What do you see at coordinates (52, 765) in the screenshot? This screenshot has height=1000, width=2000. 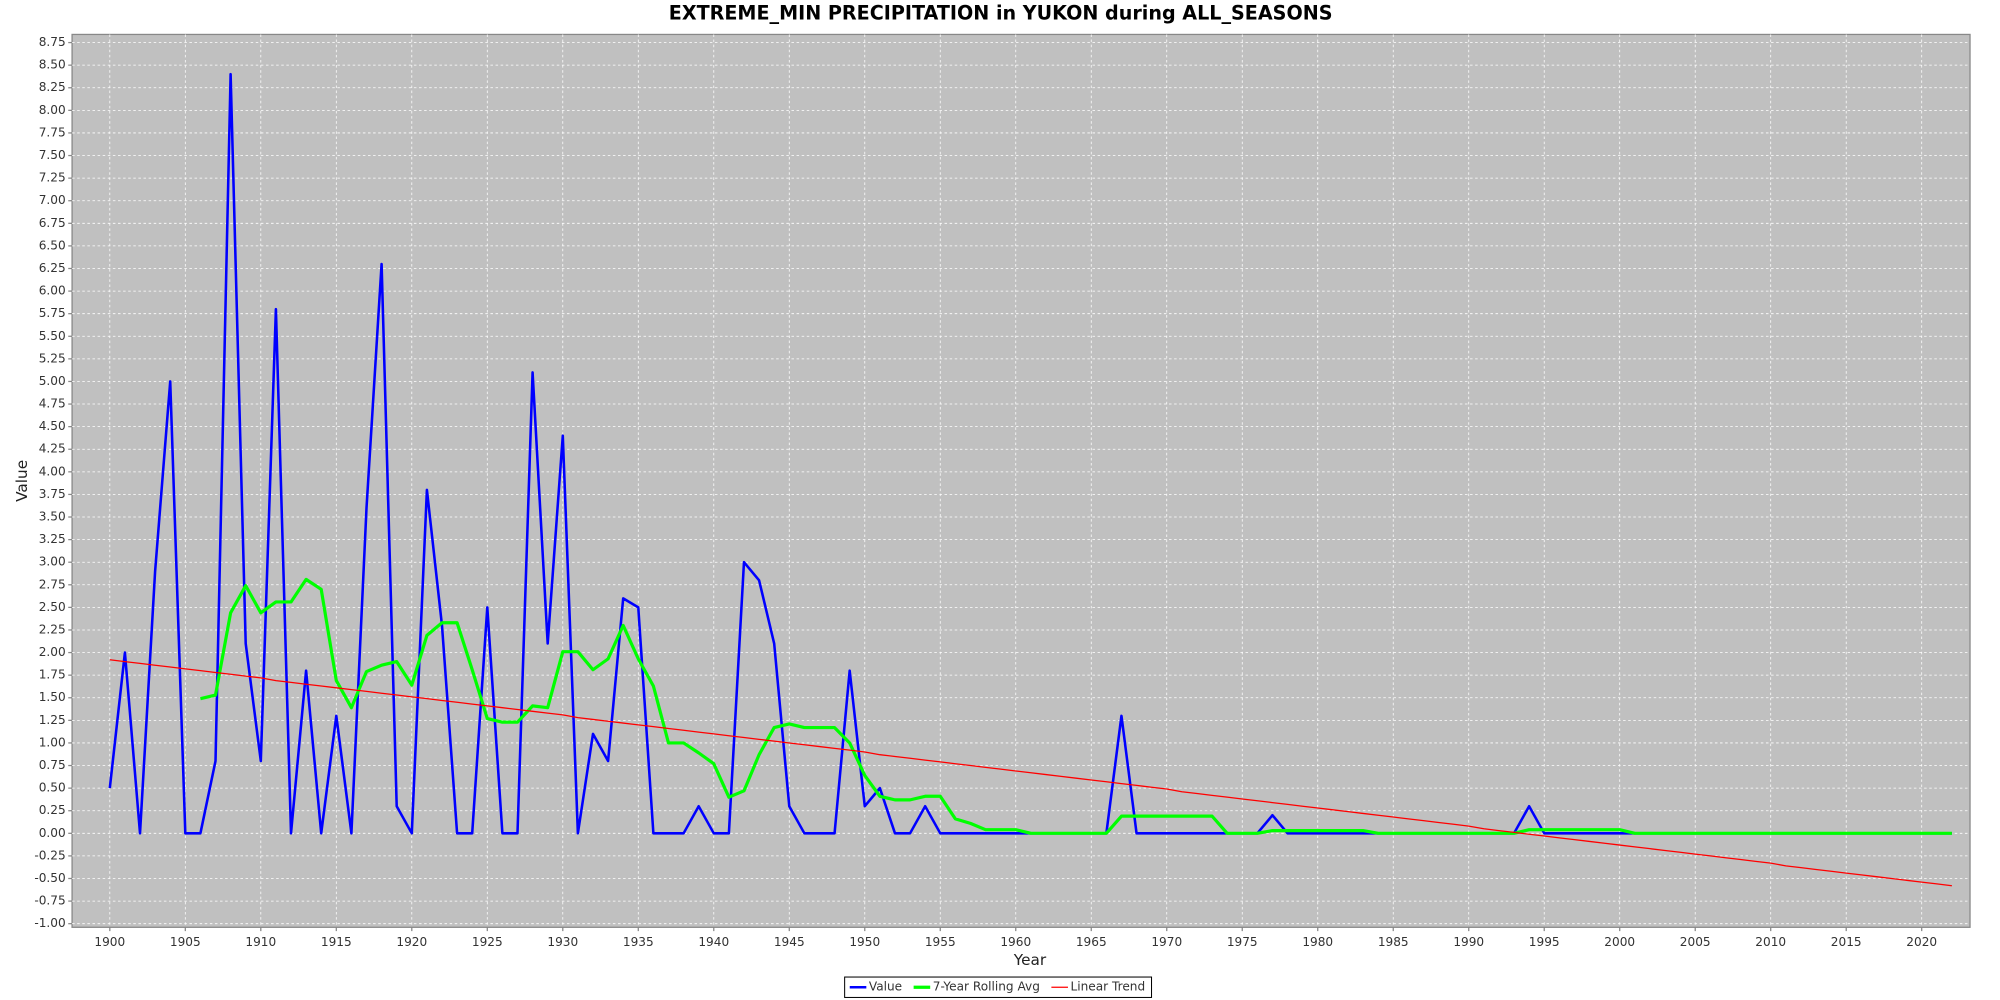 I see `y-tick-label: 0.75` at bounding box center [52, 765].